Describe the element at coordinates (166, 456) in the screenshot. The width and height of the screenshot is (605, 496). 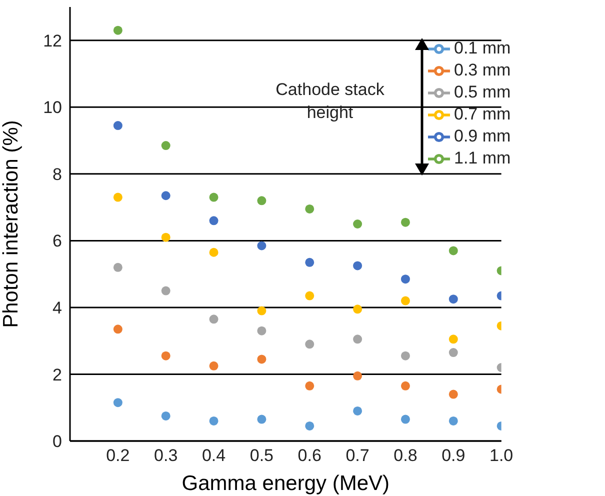
I see `x-tick-label: 0.3` at that location.